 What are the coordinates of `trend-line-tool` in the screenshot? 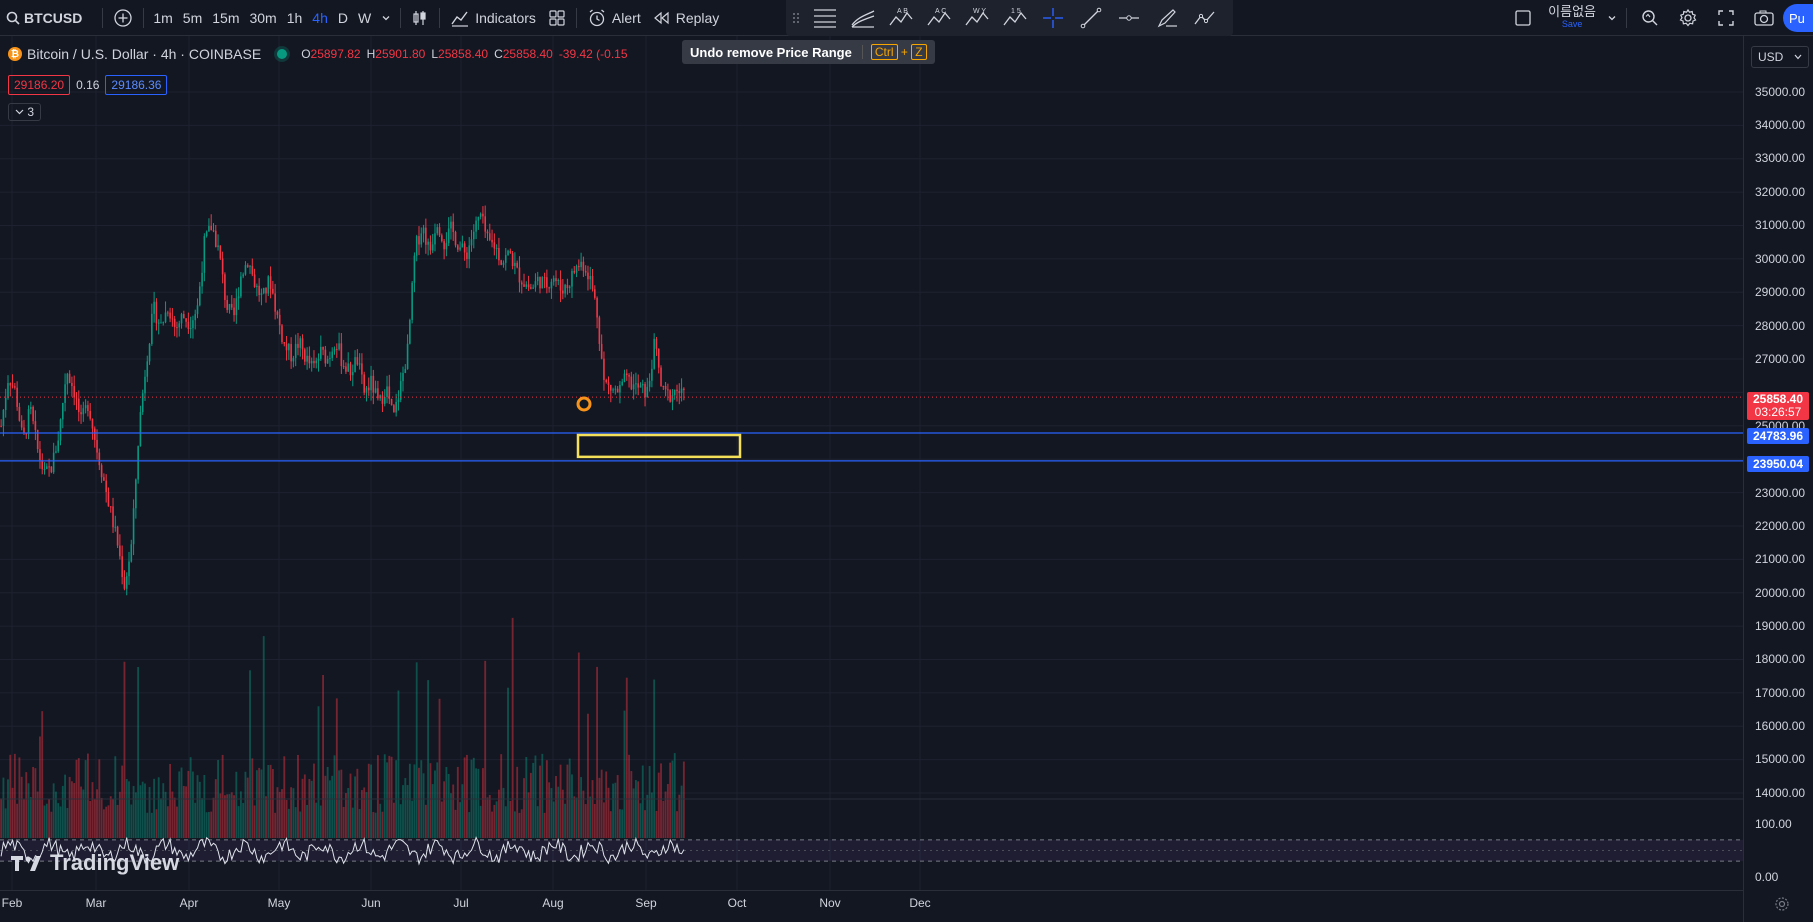 It's located at (1091, 18).